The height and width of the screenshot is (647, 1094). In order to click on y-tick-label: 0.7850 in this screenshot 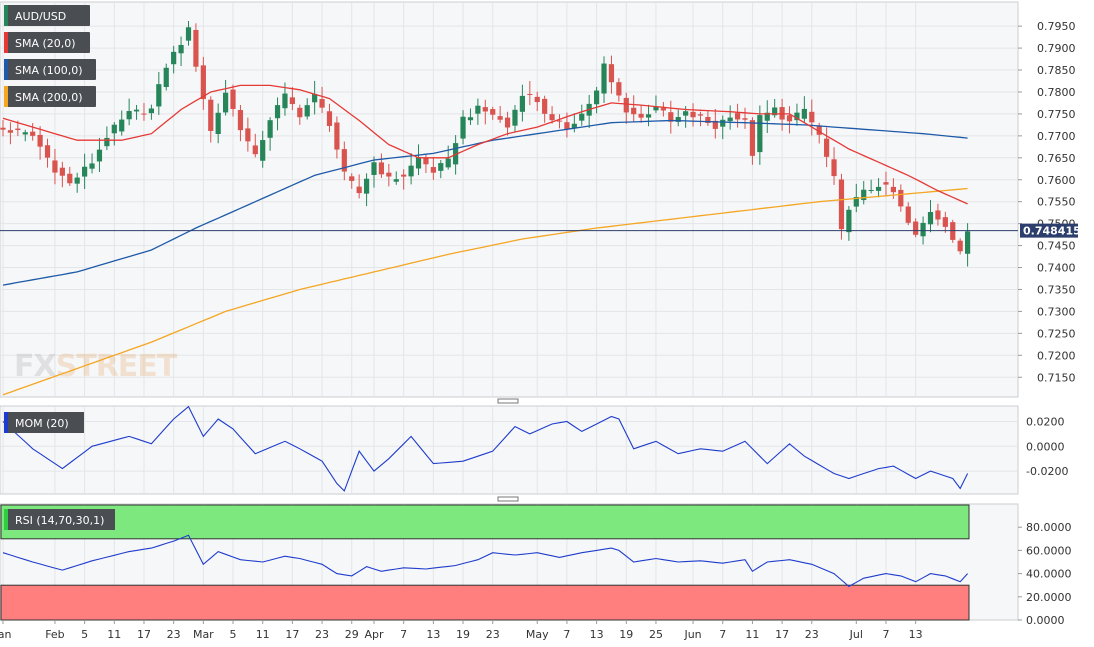, I will do `click(1056, 70)`.